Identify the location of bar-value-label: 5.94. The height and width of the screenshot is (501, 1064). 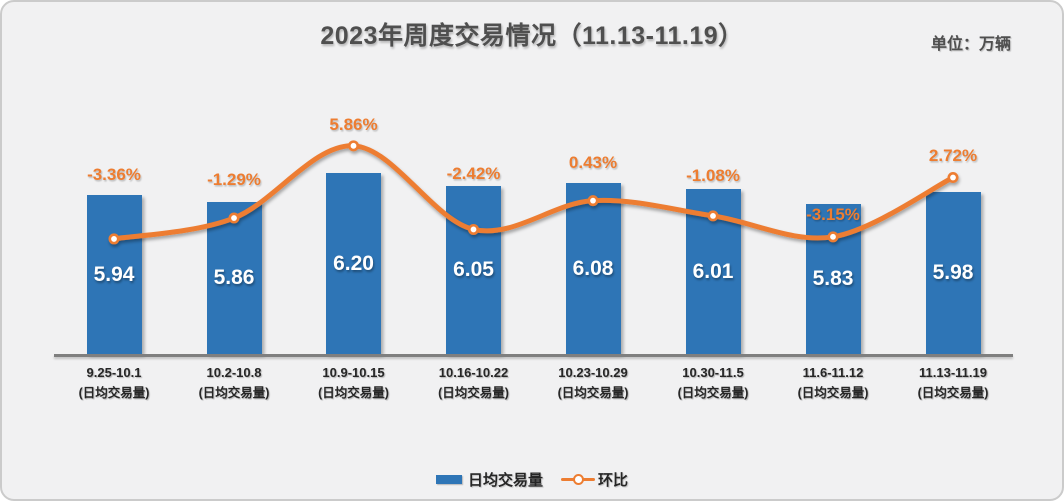
(114, 274).